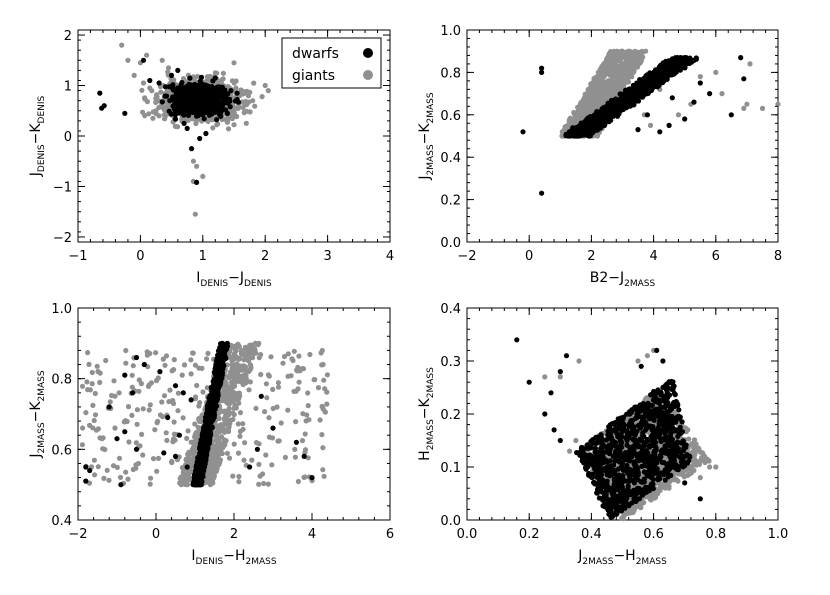  I want to click on y-axis-label: J2MASS−K2MASS, so click(426, 136).